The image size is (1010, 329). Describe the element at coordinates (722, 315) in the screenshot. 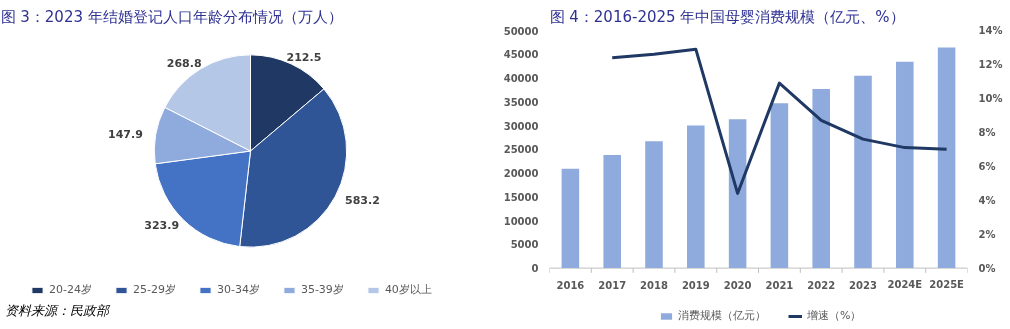

I see `legend-label: 消费规模（亿元）` at that location.